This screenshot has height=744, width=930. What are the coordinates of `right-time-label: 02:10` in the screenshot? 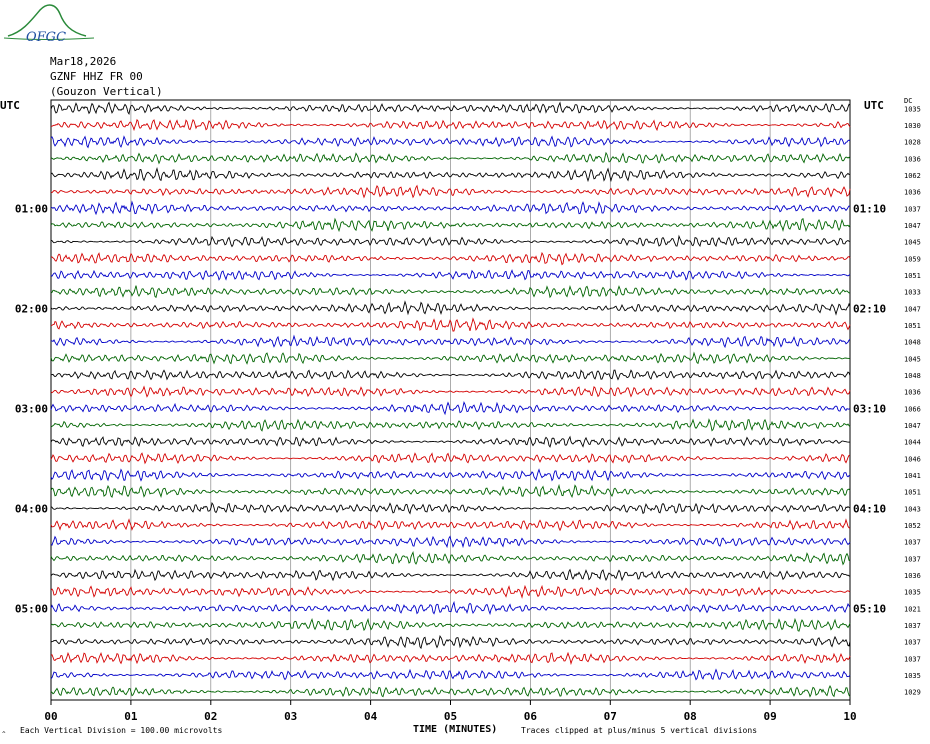 It's located at (869, 308).